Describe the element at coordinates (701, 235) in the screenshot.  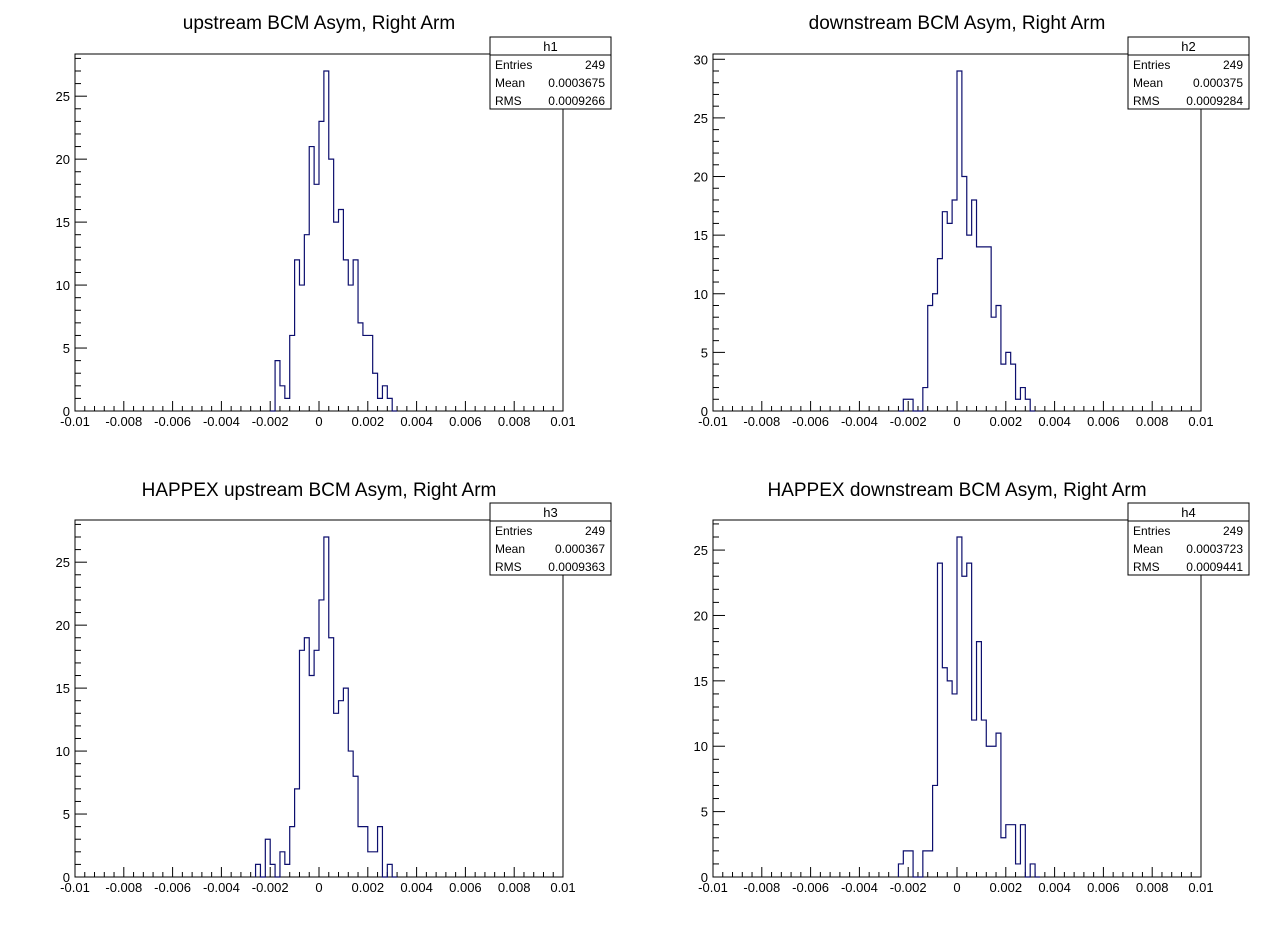
I see `y-tick-label: 15` at that location.